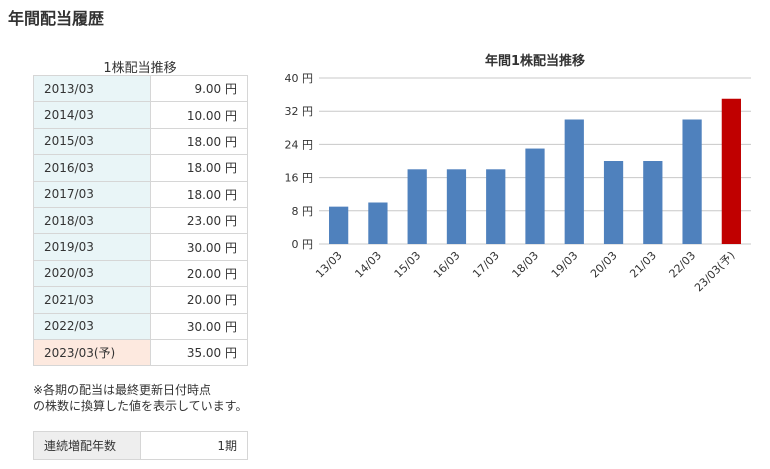  What do you see at coordinates (199, 88) in the screenshot?
I see `amount-cell: 9.00 円` at bounding box center [199, 88].